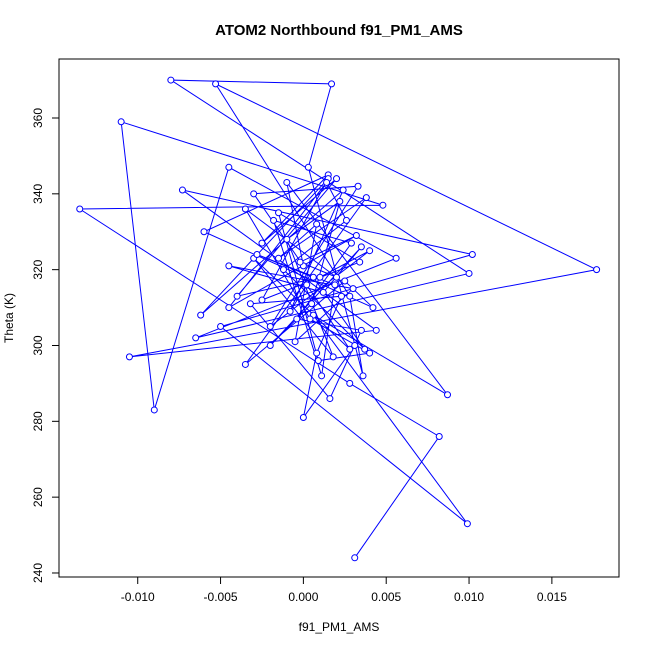 The image size is (650, 650). I want to click on y-tick-label: 260, so click(38, 497).